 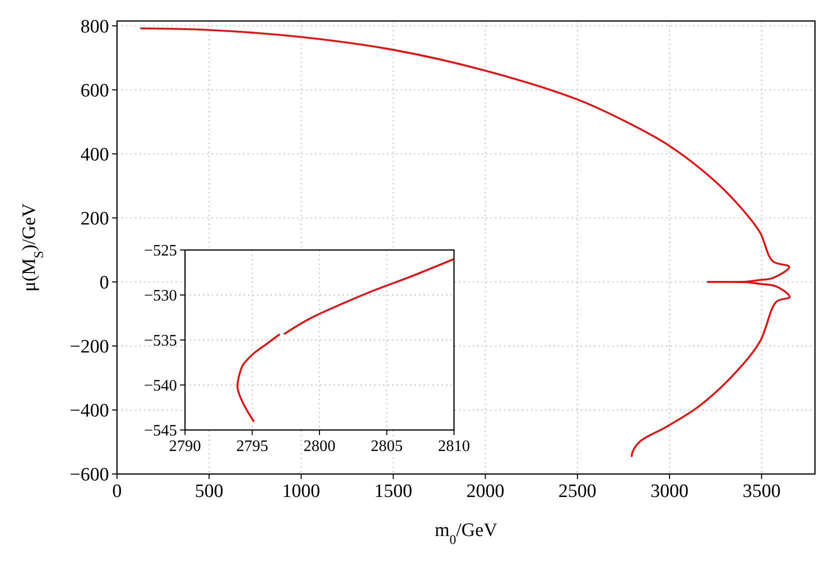 What do you see at coordinates (104, 283) in the screenshot?
I see `y-tick-label: 0` at bounding box center [104, 283].